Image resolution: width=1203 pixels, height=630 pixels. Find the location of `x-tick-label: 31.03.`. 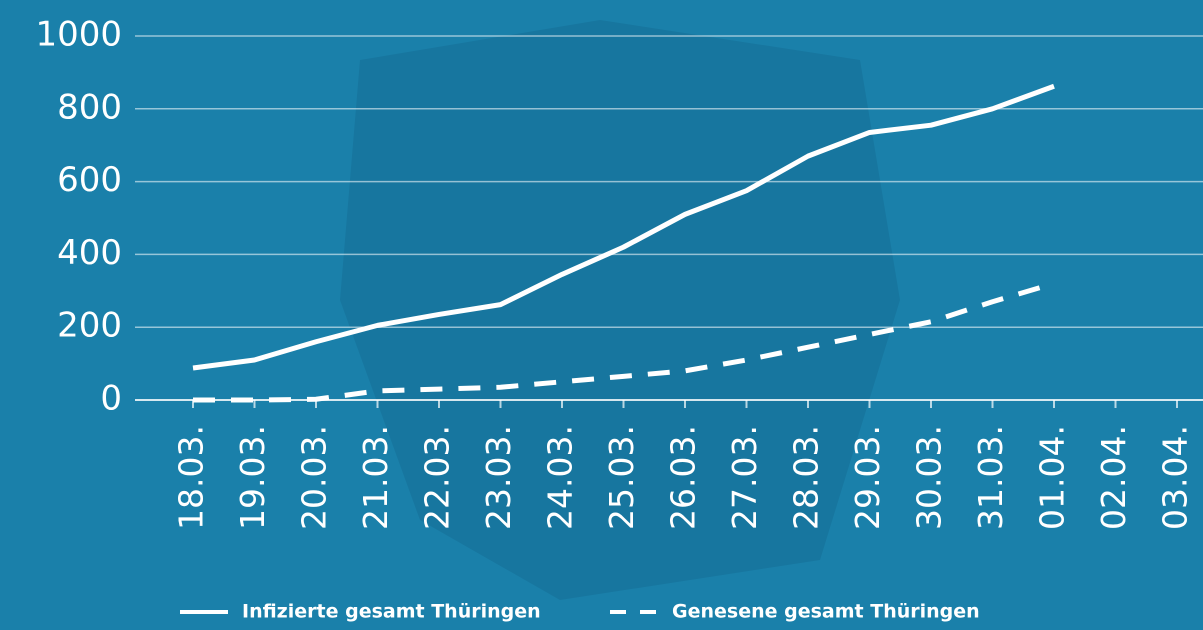

x-tick-label: 31.03. is located at coordinates (990, 477).